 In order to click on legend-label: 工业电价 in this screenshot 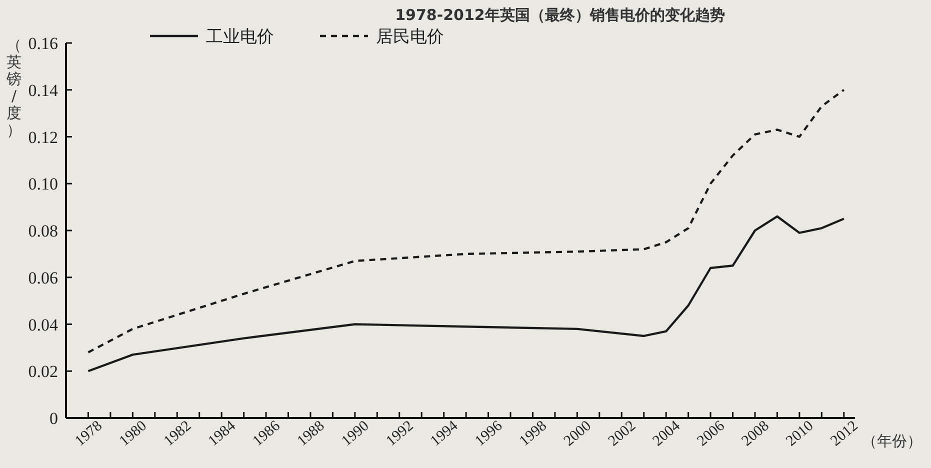, I will do `click(240, 37)`.